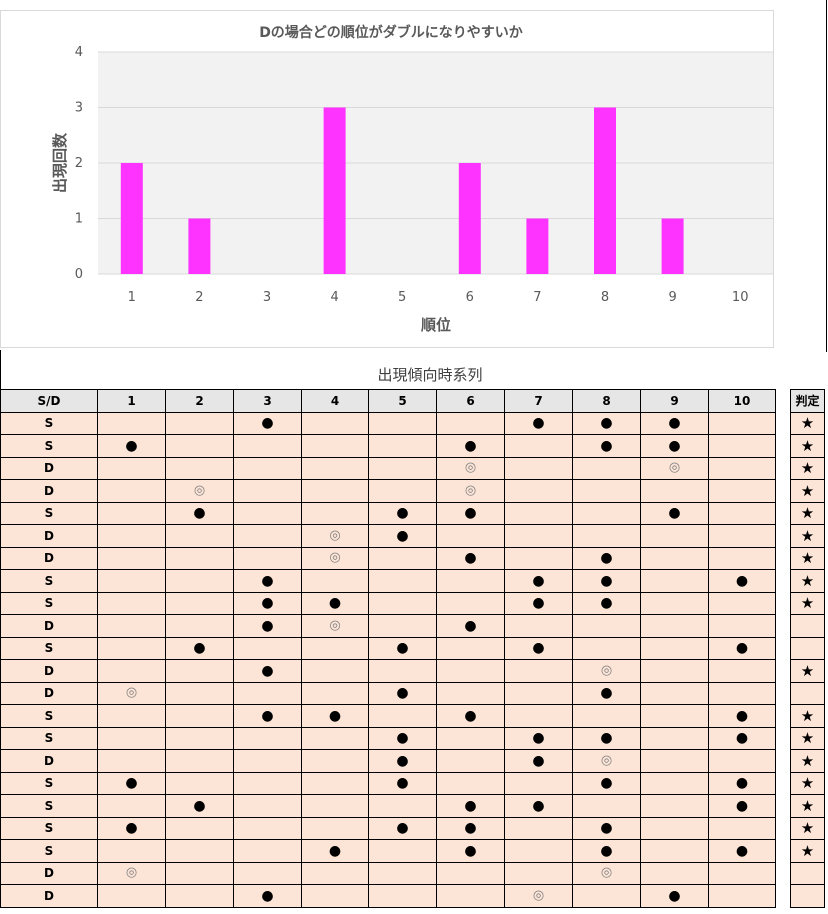  What do you see at coordinates (430, 375) in the screenshot?
I see `table-title: 出現傾向時系列` at bounding box center [430, 375].